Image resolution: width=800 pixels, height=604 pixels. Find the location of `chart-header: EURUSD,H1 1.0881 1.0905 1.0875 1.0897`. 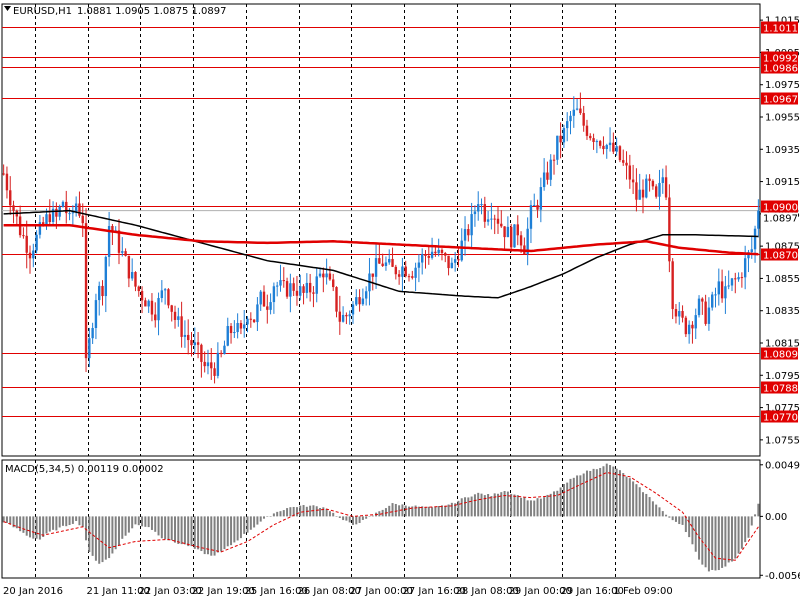

chart-header: EURUSD,H1 1.0881 1.0905 1.0875 1.0897 is located at coordinates (115, 11).